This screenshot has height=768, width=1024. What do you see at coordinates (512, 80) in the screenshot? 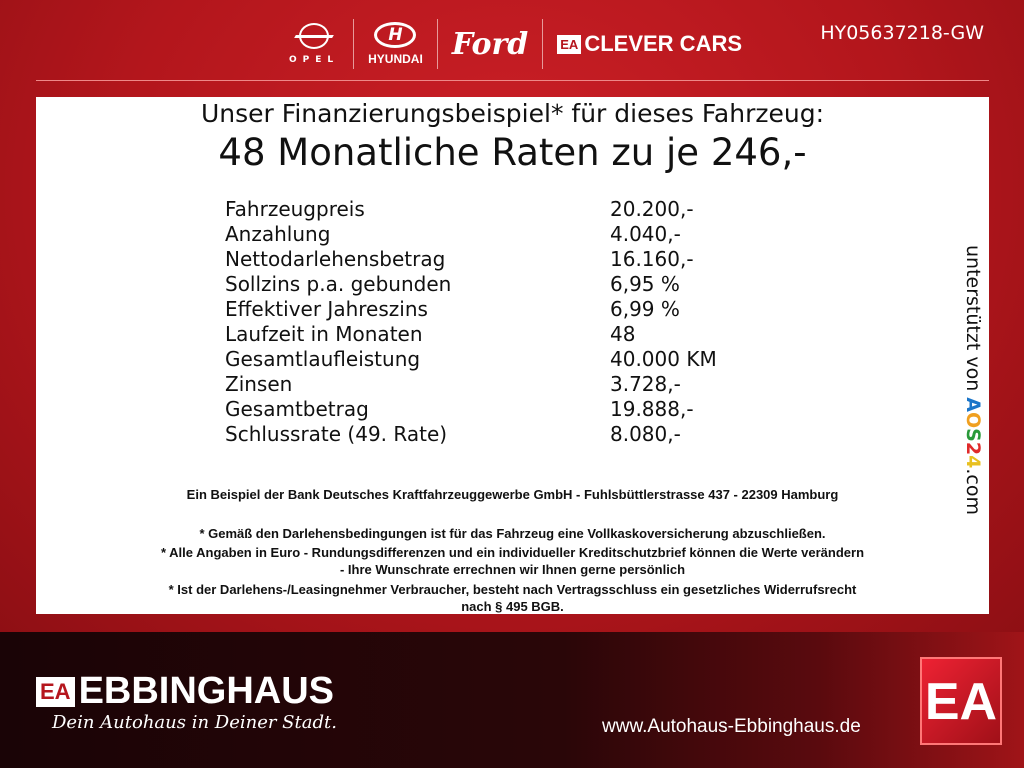
I see `header-divider` at bounding box center [512, 80].